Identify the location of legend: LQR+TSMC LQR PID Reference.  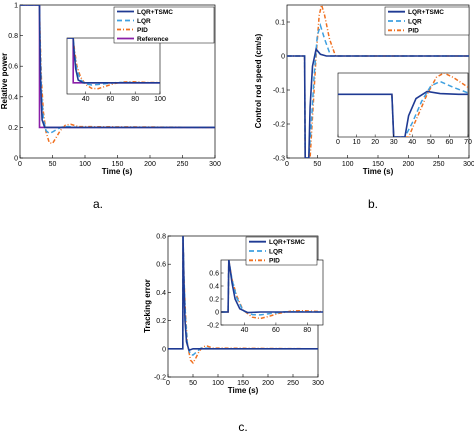
(164, 25).